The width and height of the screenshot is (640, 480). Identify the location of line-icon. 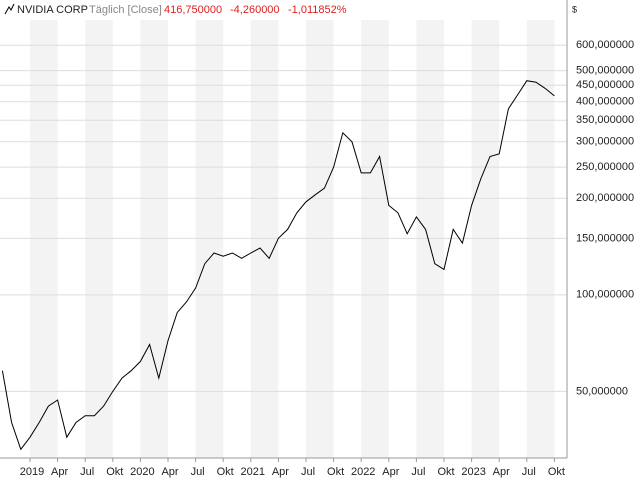
(9, 9).